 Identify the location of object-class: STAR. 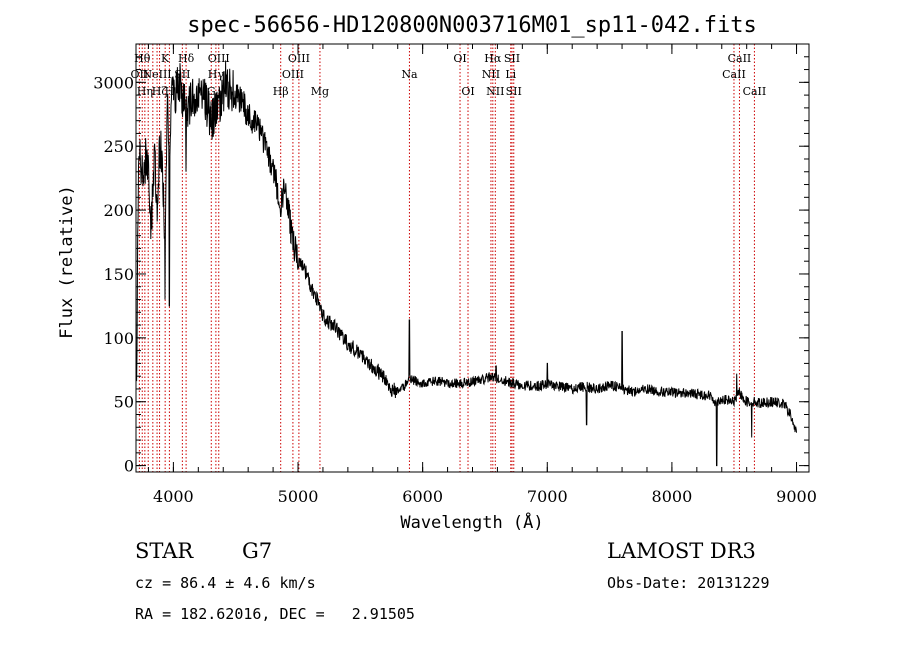
(164, 551).